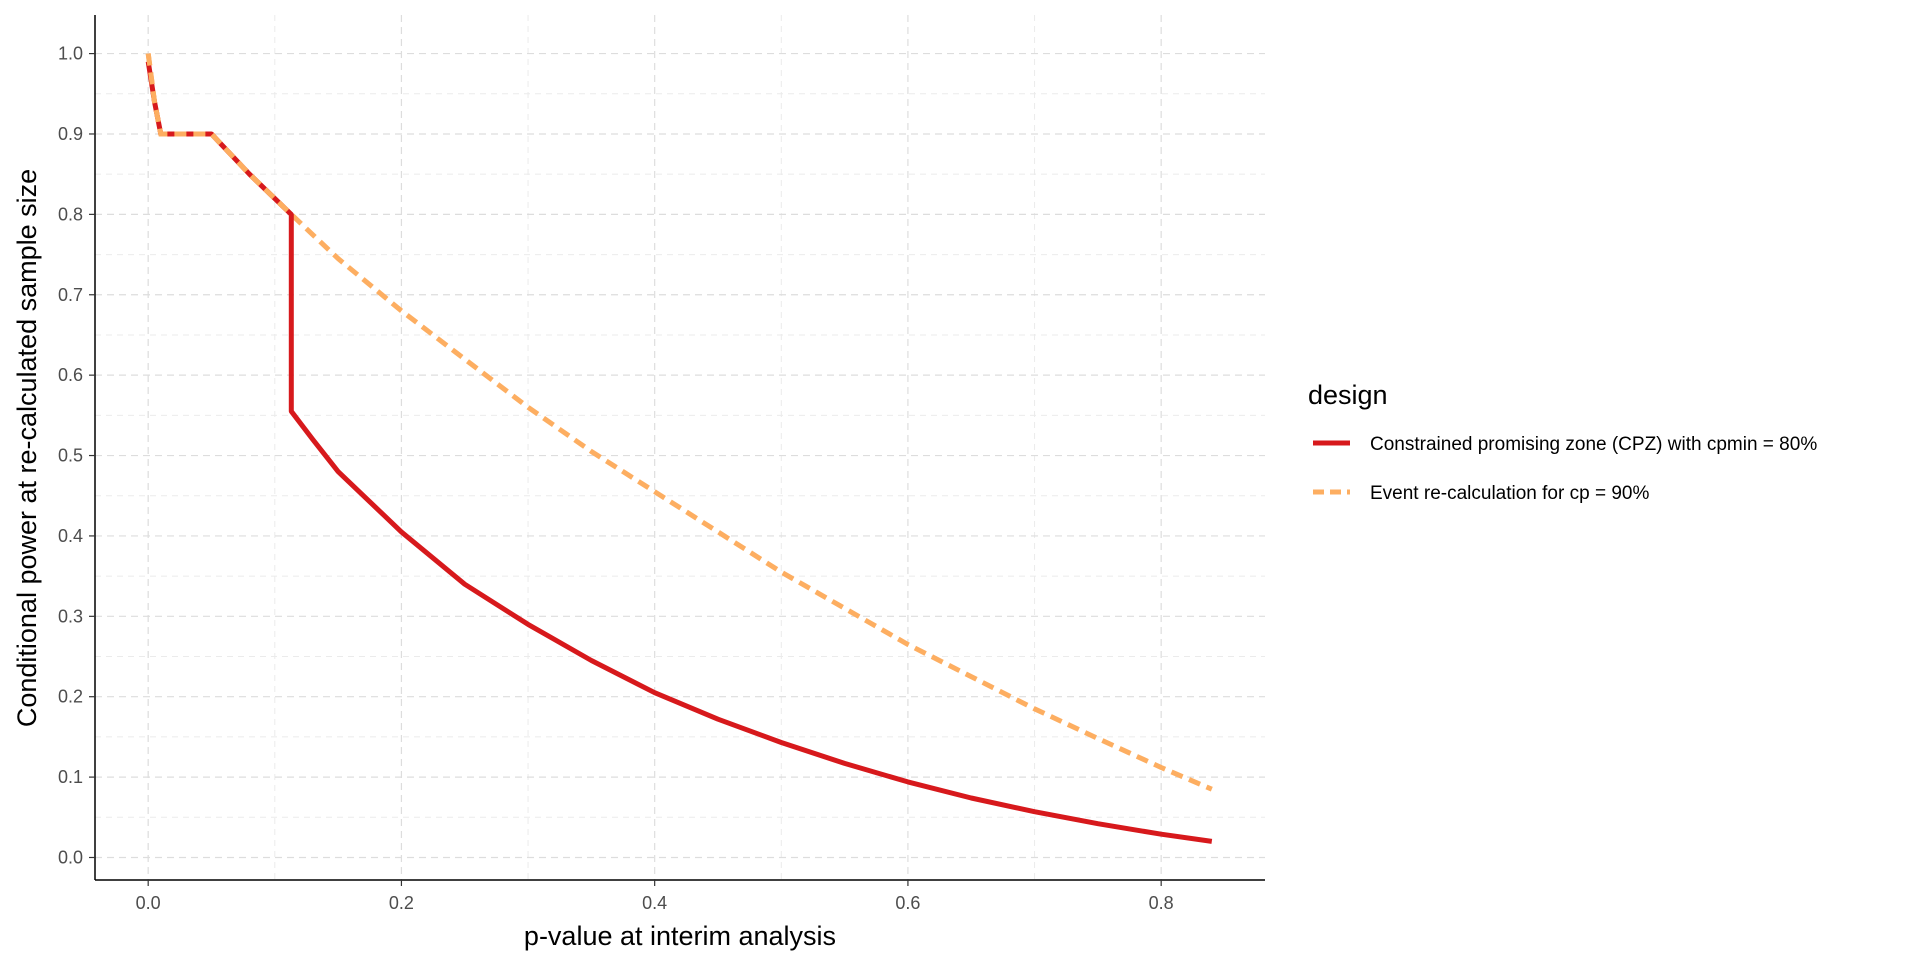 This screenshot has width=1920, height=960. I want to click on x-tick-label: 0.2, so click(401, 903).